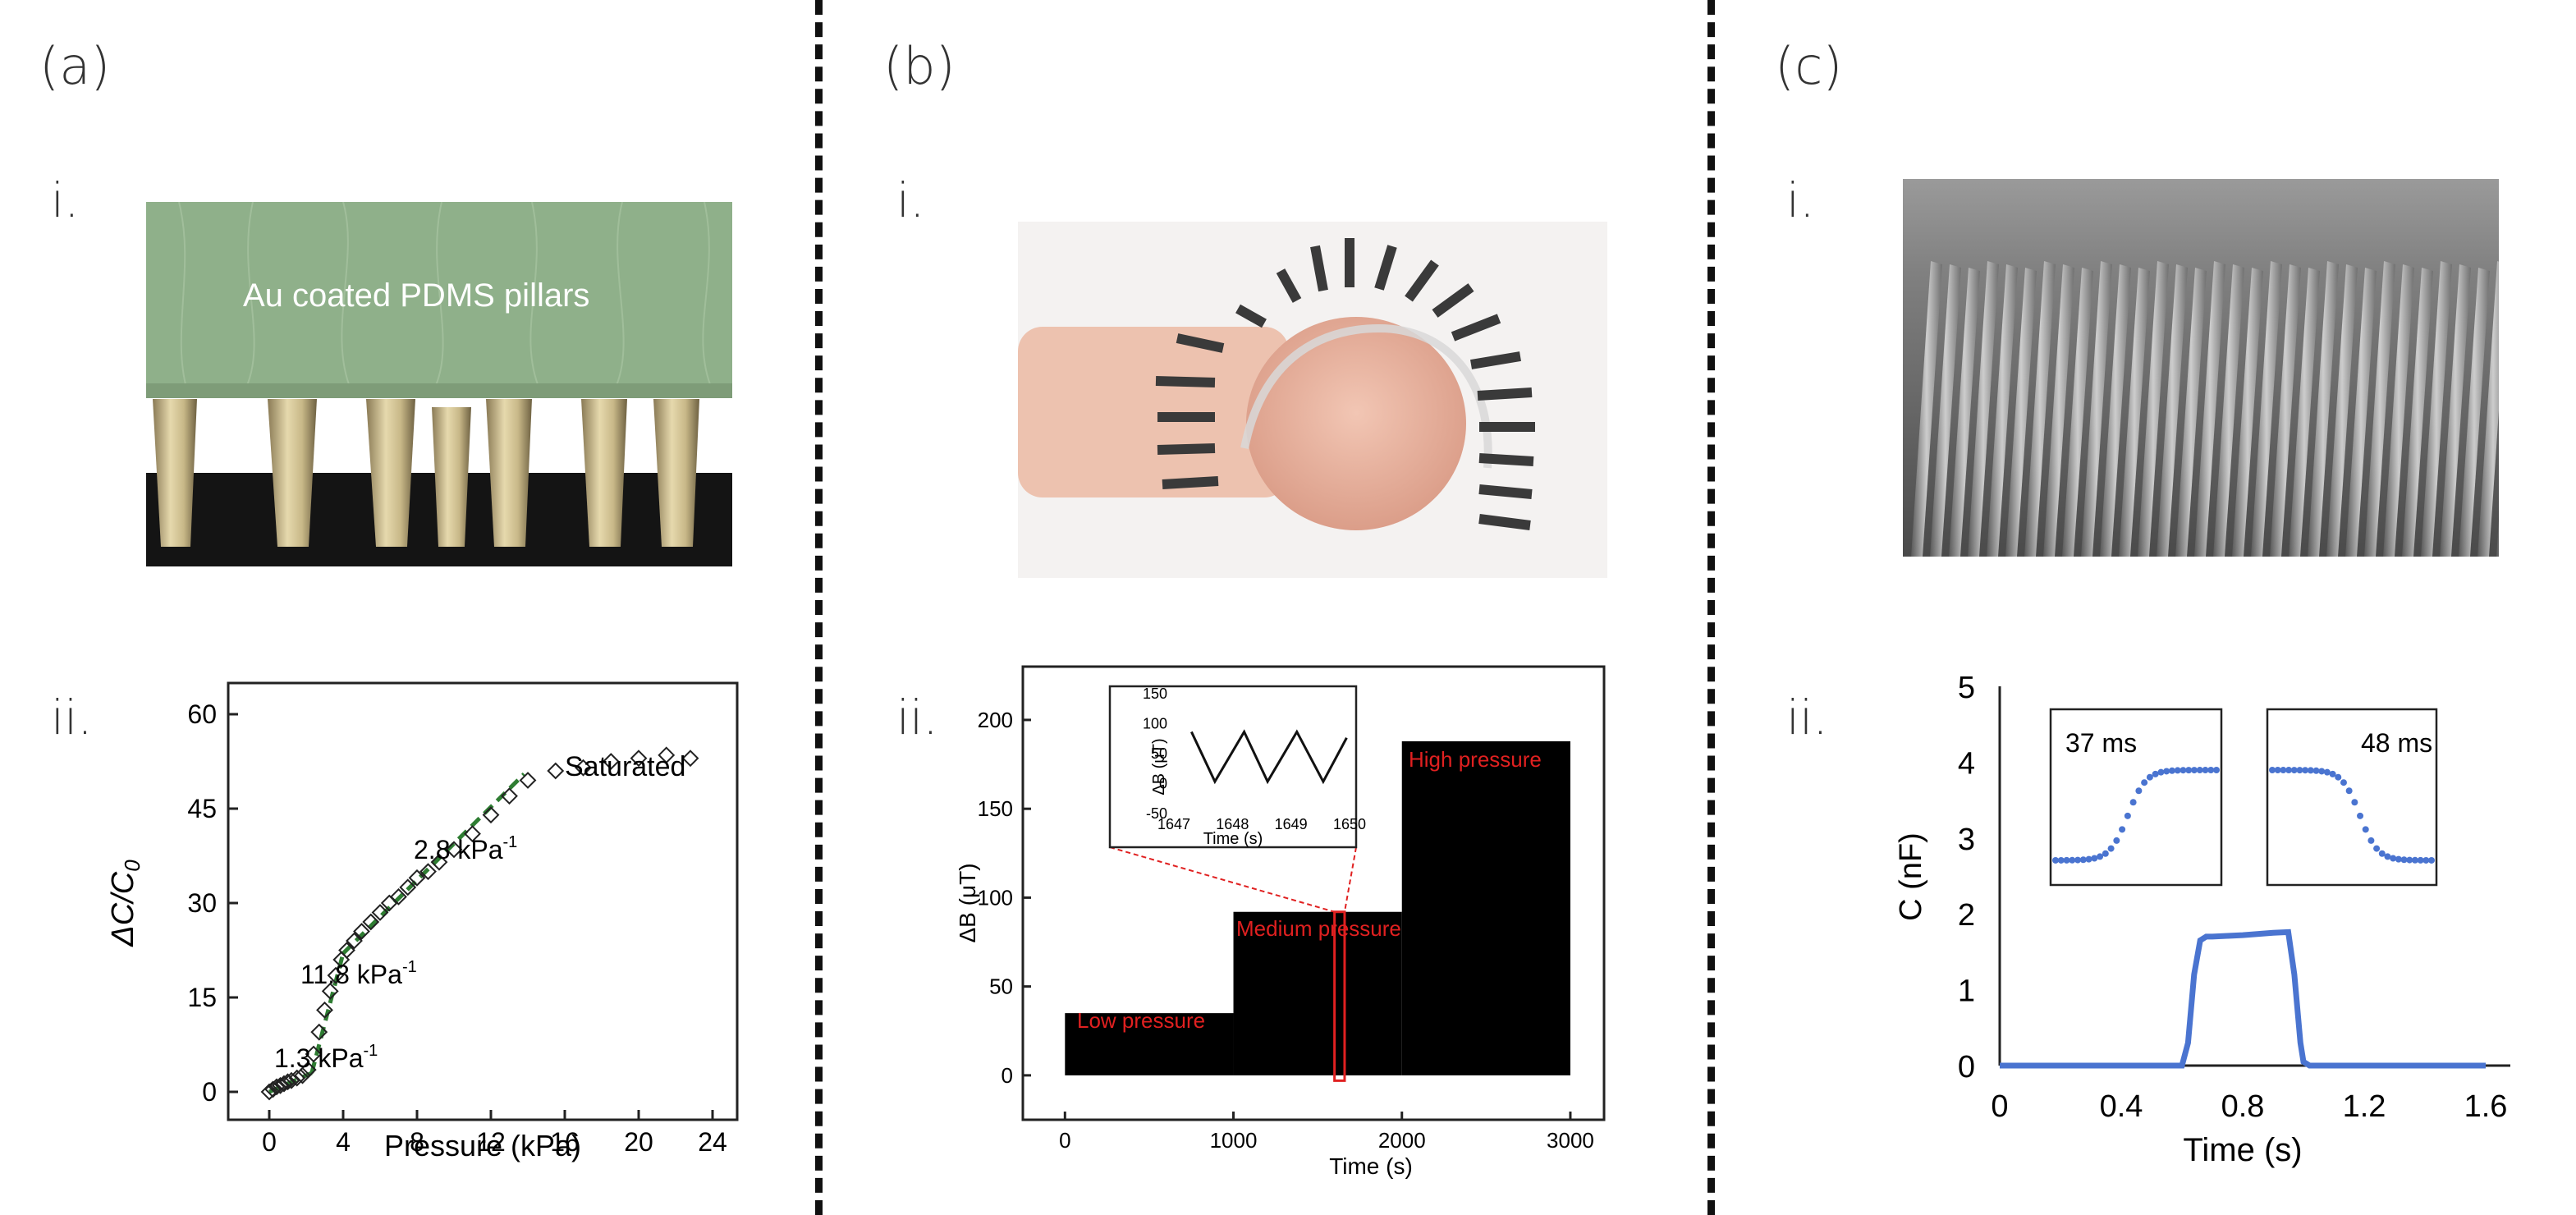 The height and width of the screenshot is (1215, 2576). I want to click on chart-c-xtick-label: 0.8, so click(2243, 1106).